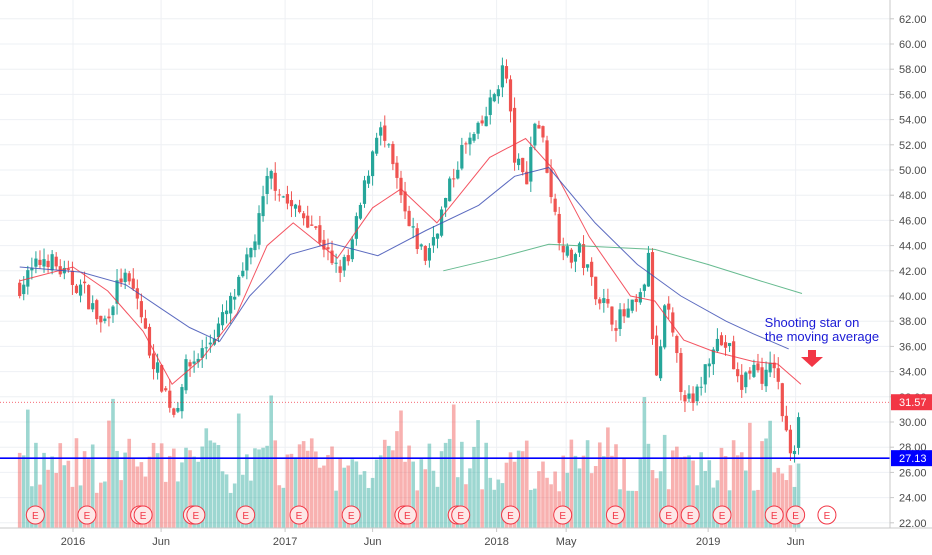  Describe the element at coordinates (913, 524) in the screenshot. I see `price-axis-tick-label: 22.00` at that location.